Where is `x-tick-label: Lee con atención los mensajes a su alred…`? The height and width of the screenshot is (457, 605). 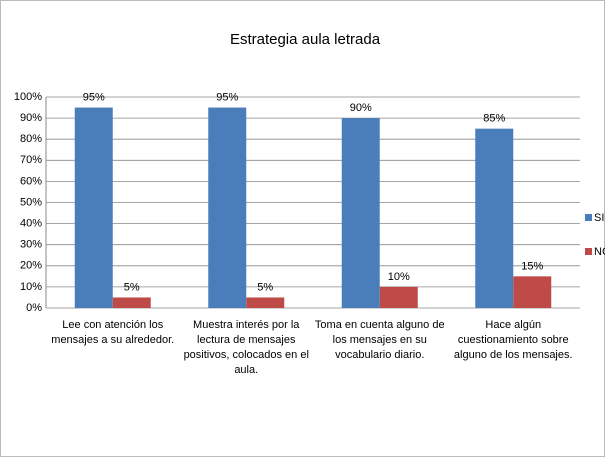
x-tick-label: Lee con atención los mensajes a su alred… is located at coordinates (113, 332).